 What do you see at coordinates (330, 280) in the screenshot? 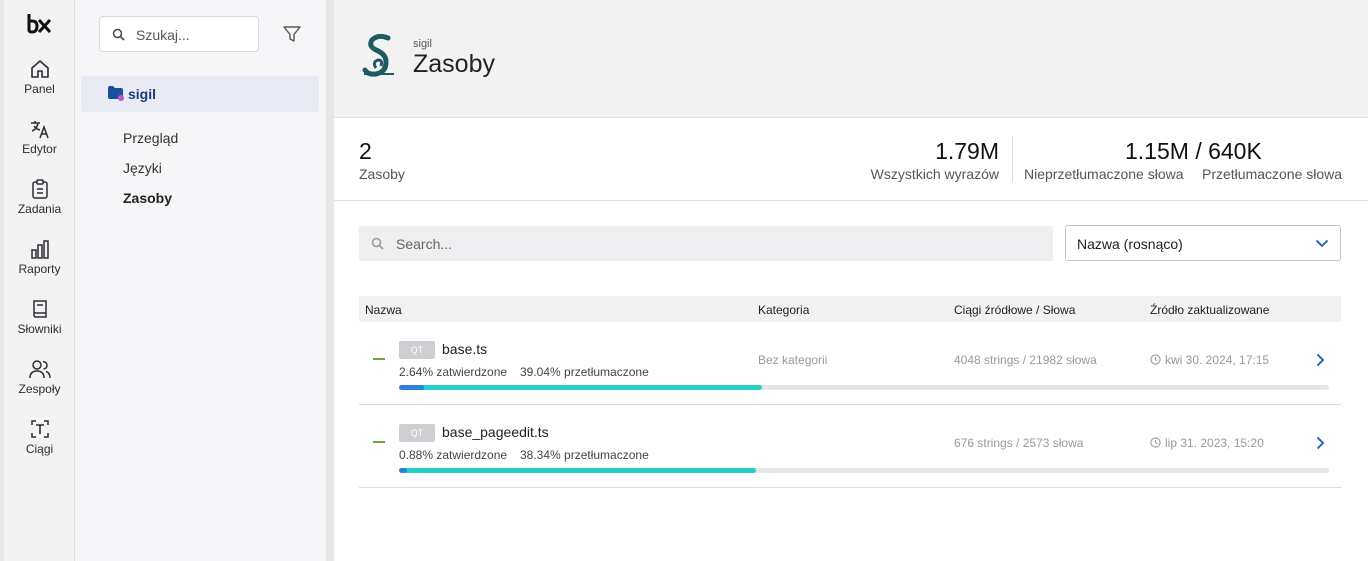
I see `sidebar-divider` at bounding box center [330, 280].